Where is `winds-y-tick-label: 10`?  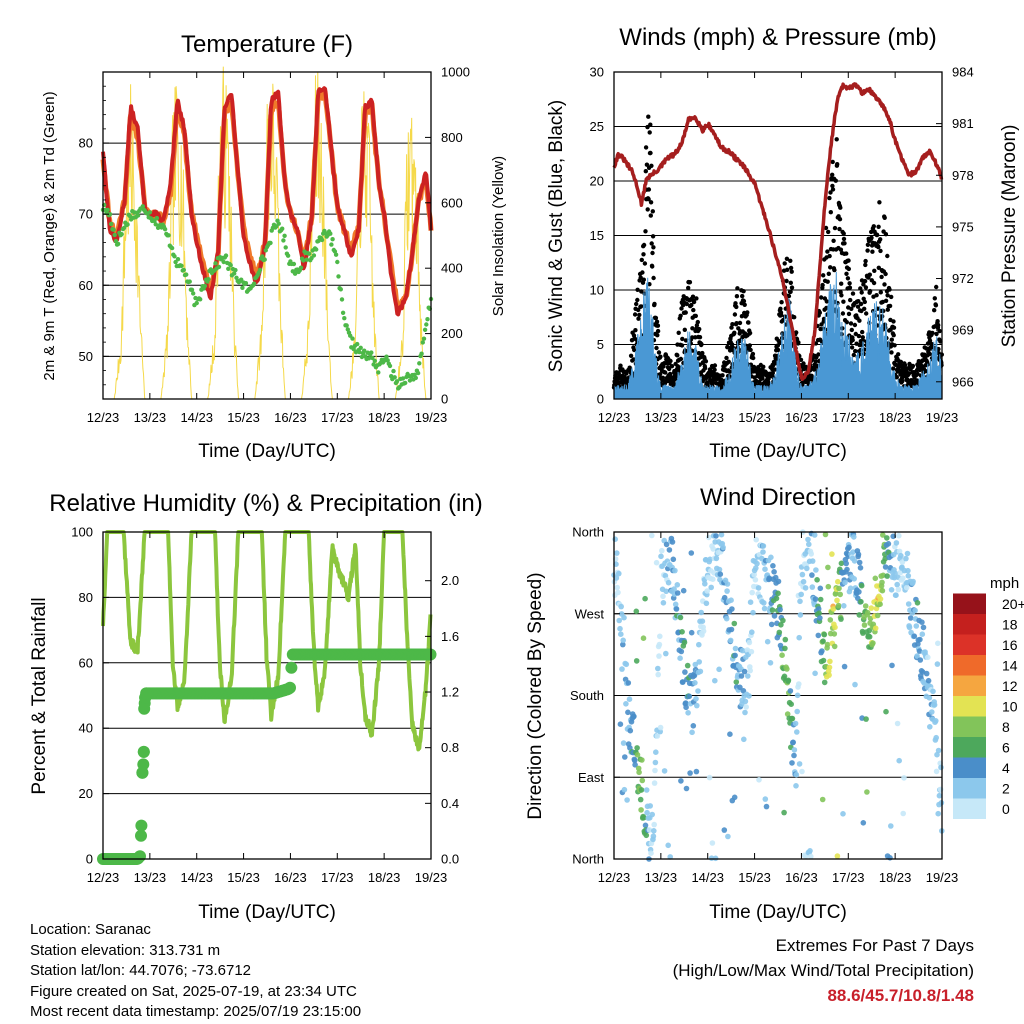 winds-y-tick-label: 10 is located at coordinates (597, 290).